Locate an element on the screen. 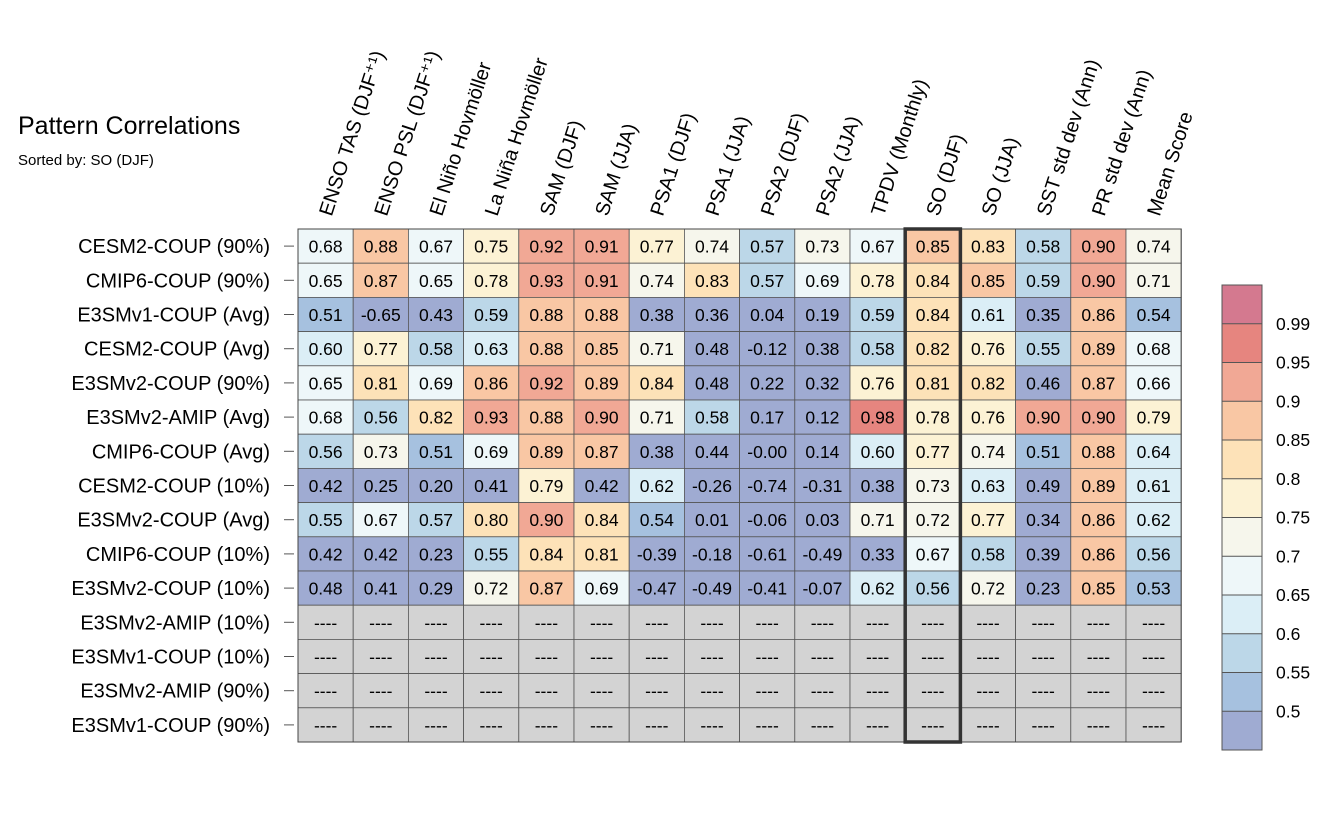 This screenshot has width=1333, height=821. colorbar-tick-label: 0.75 is located at coordinates (1293, 518).